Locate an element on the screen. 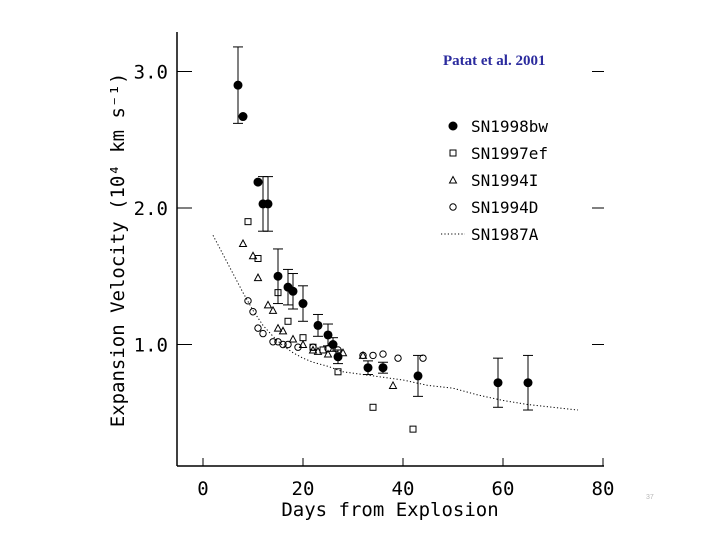 The height and width of the screenshot is (540, 720). legend-swatch-sn1998bw is located at coordinates (453, 126).